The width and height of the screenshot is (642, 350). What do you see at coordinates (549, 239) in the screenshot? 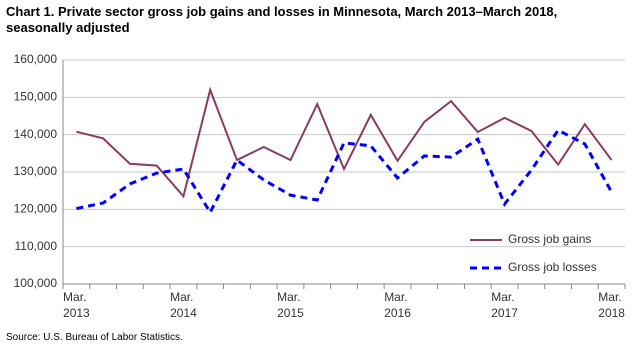
I see `legend-label: Gross job gains` at bounding box center [549, 239].